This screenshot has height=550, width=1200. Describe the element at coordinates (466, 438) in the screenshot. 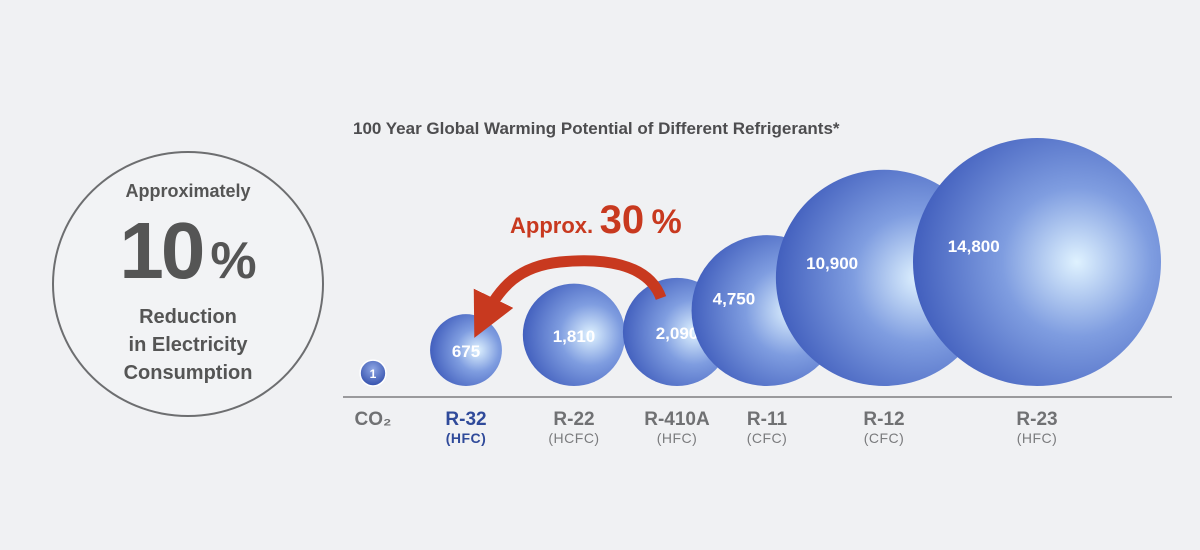

I see `category-class-r-32: (HFC)` at that location.